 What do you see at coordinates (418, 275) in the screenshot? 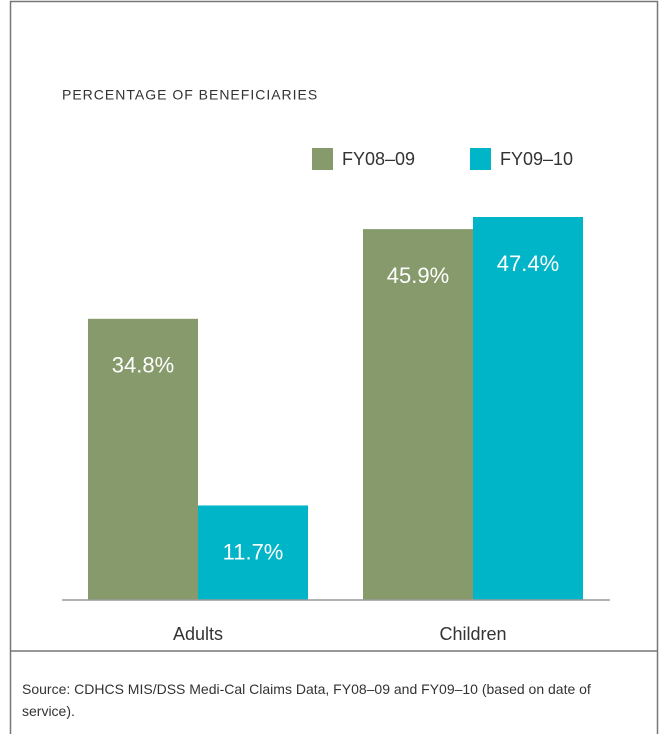
I see `data-label: 45.9%` at bounding box center [418, 275].